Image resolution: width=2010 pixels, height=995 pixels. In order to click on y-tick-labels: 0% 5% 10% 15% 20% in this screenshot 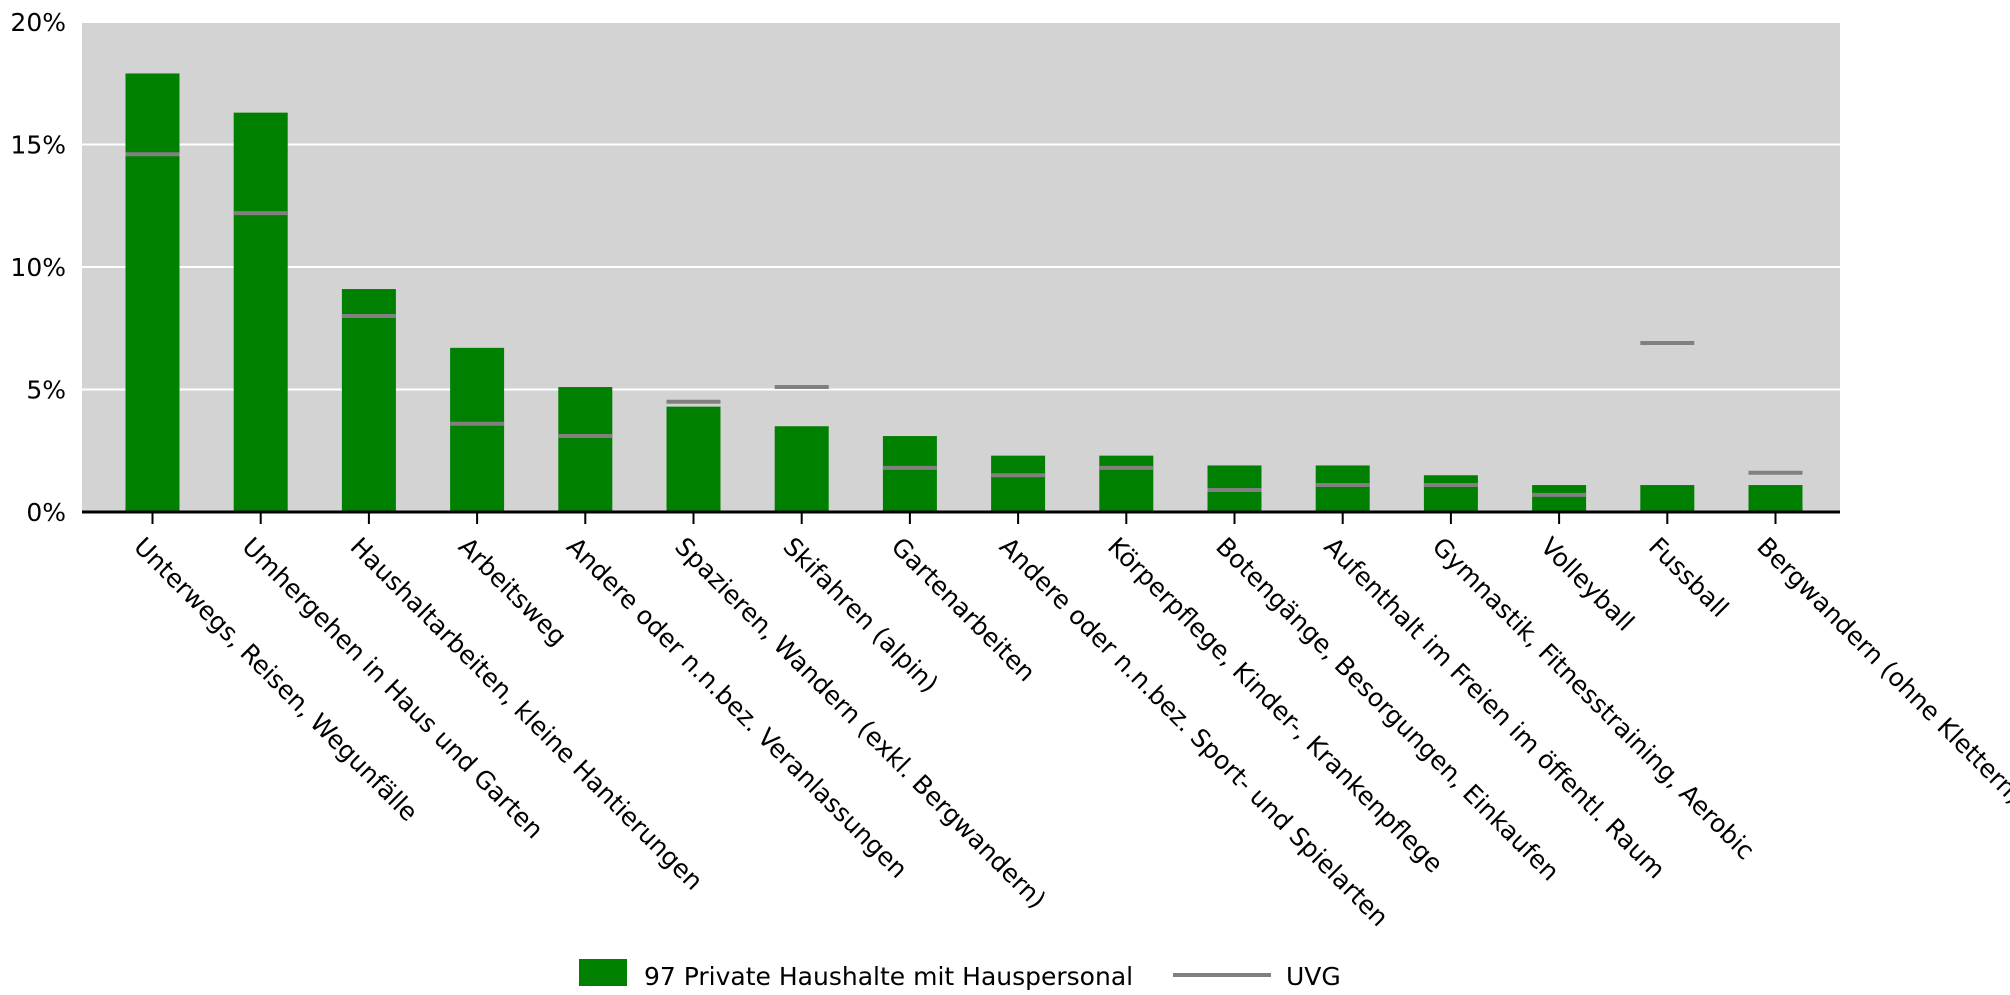, I will do `click(38, 267)`.